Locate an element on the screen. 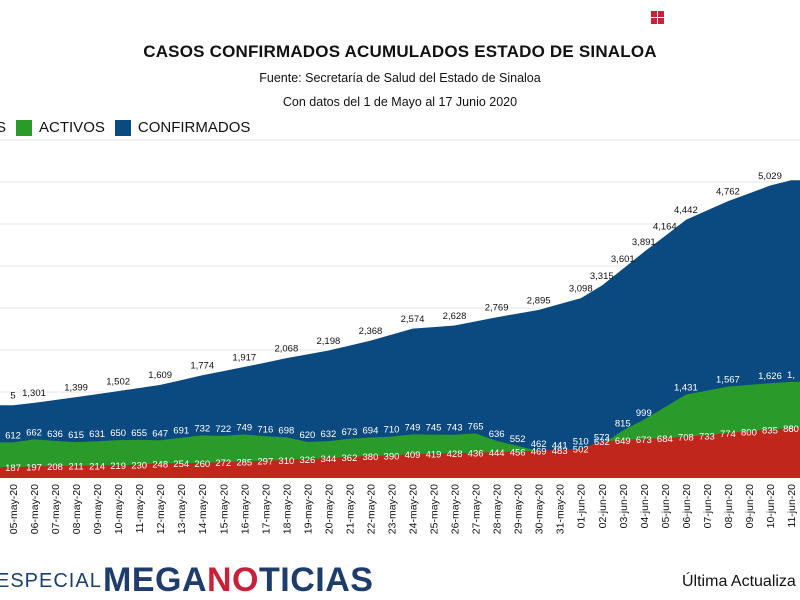 The width and height of the screenshot is (800, 600). confirmados-data-label: 2,574 is located at coordinates (413, 319).